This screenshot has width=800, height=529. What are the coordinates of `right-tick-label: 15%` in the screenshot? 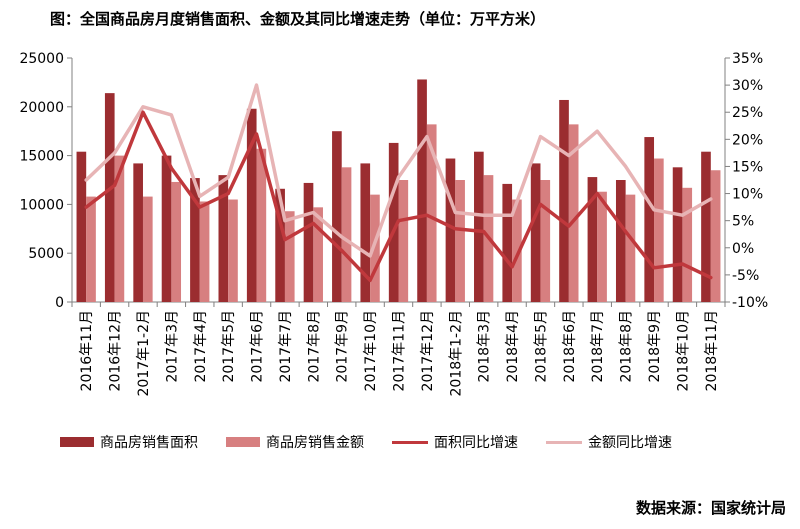 It's located at (747, 167).